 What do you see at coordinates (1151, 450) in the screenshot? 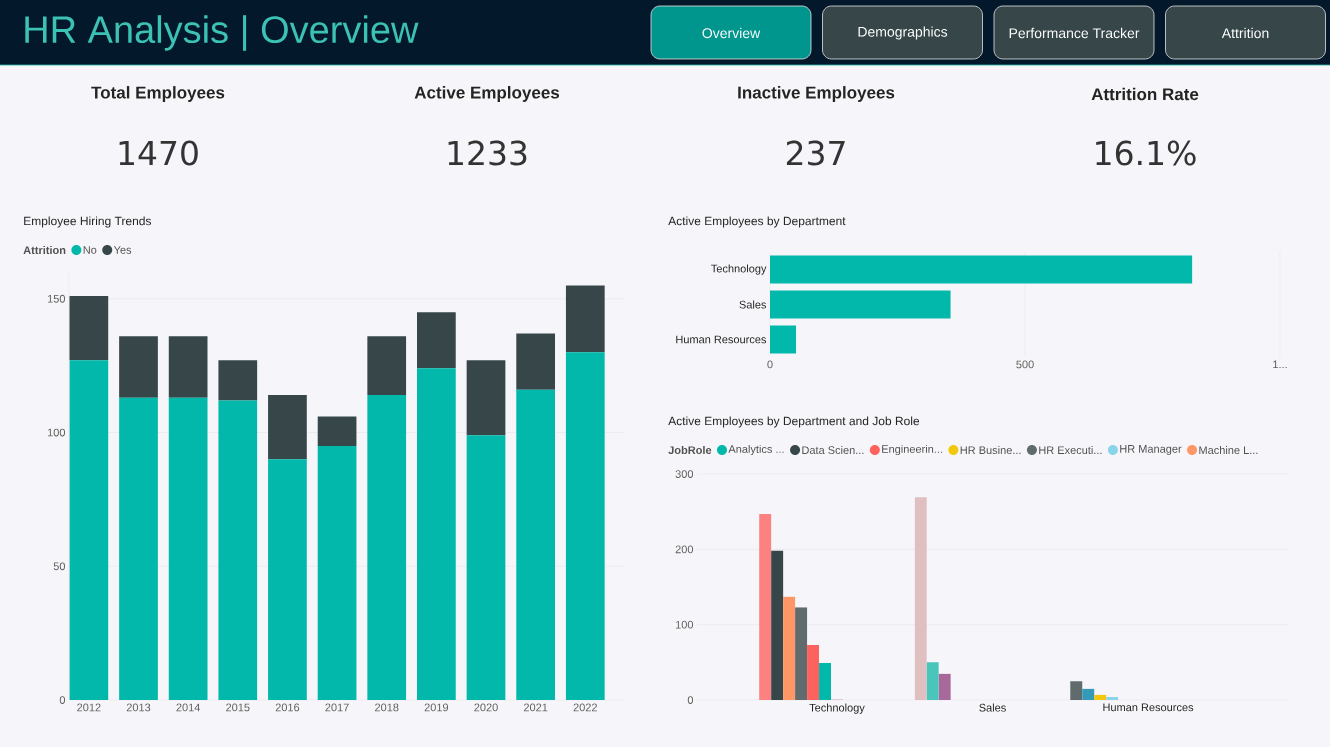
I see `legend-label: HR Manager` at bounding box center [1151, 450].